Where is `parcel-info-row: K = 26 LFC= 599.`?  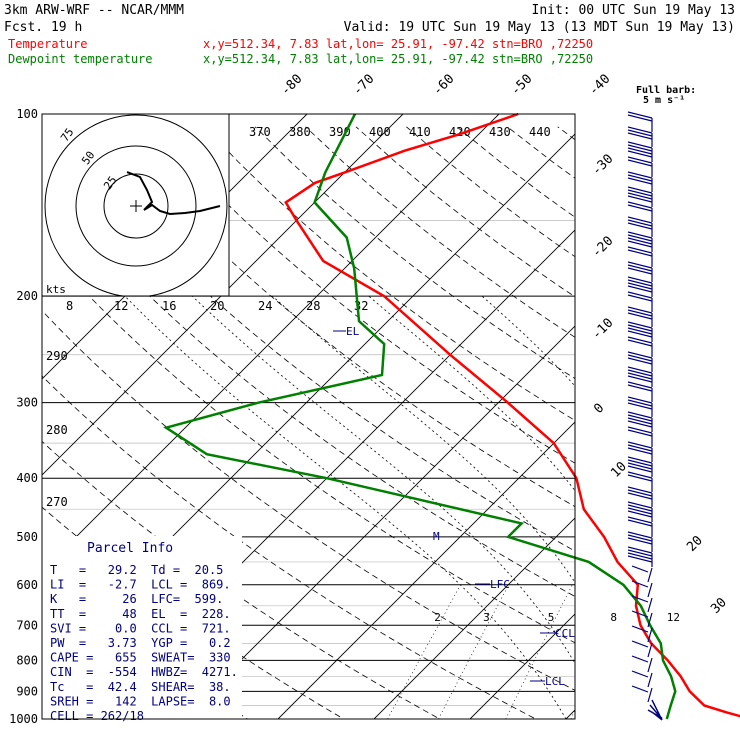 parcel-info-row: K = 26 LFC= 599. is located at coordinates (136, 599).